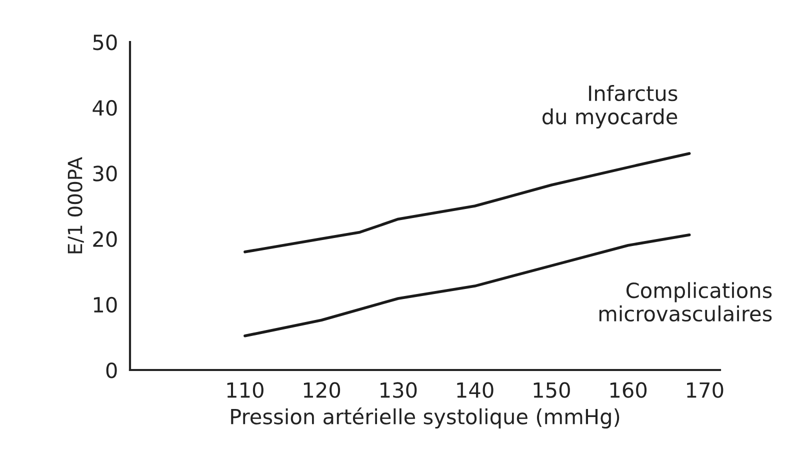 The width and height of the screenshot is (807, 465). What do you see at coordinates (105, 304) in the screenshot?
I see `y-tick-label: 10` at bounding box center [105, 304].